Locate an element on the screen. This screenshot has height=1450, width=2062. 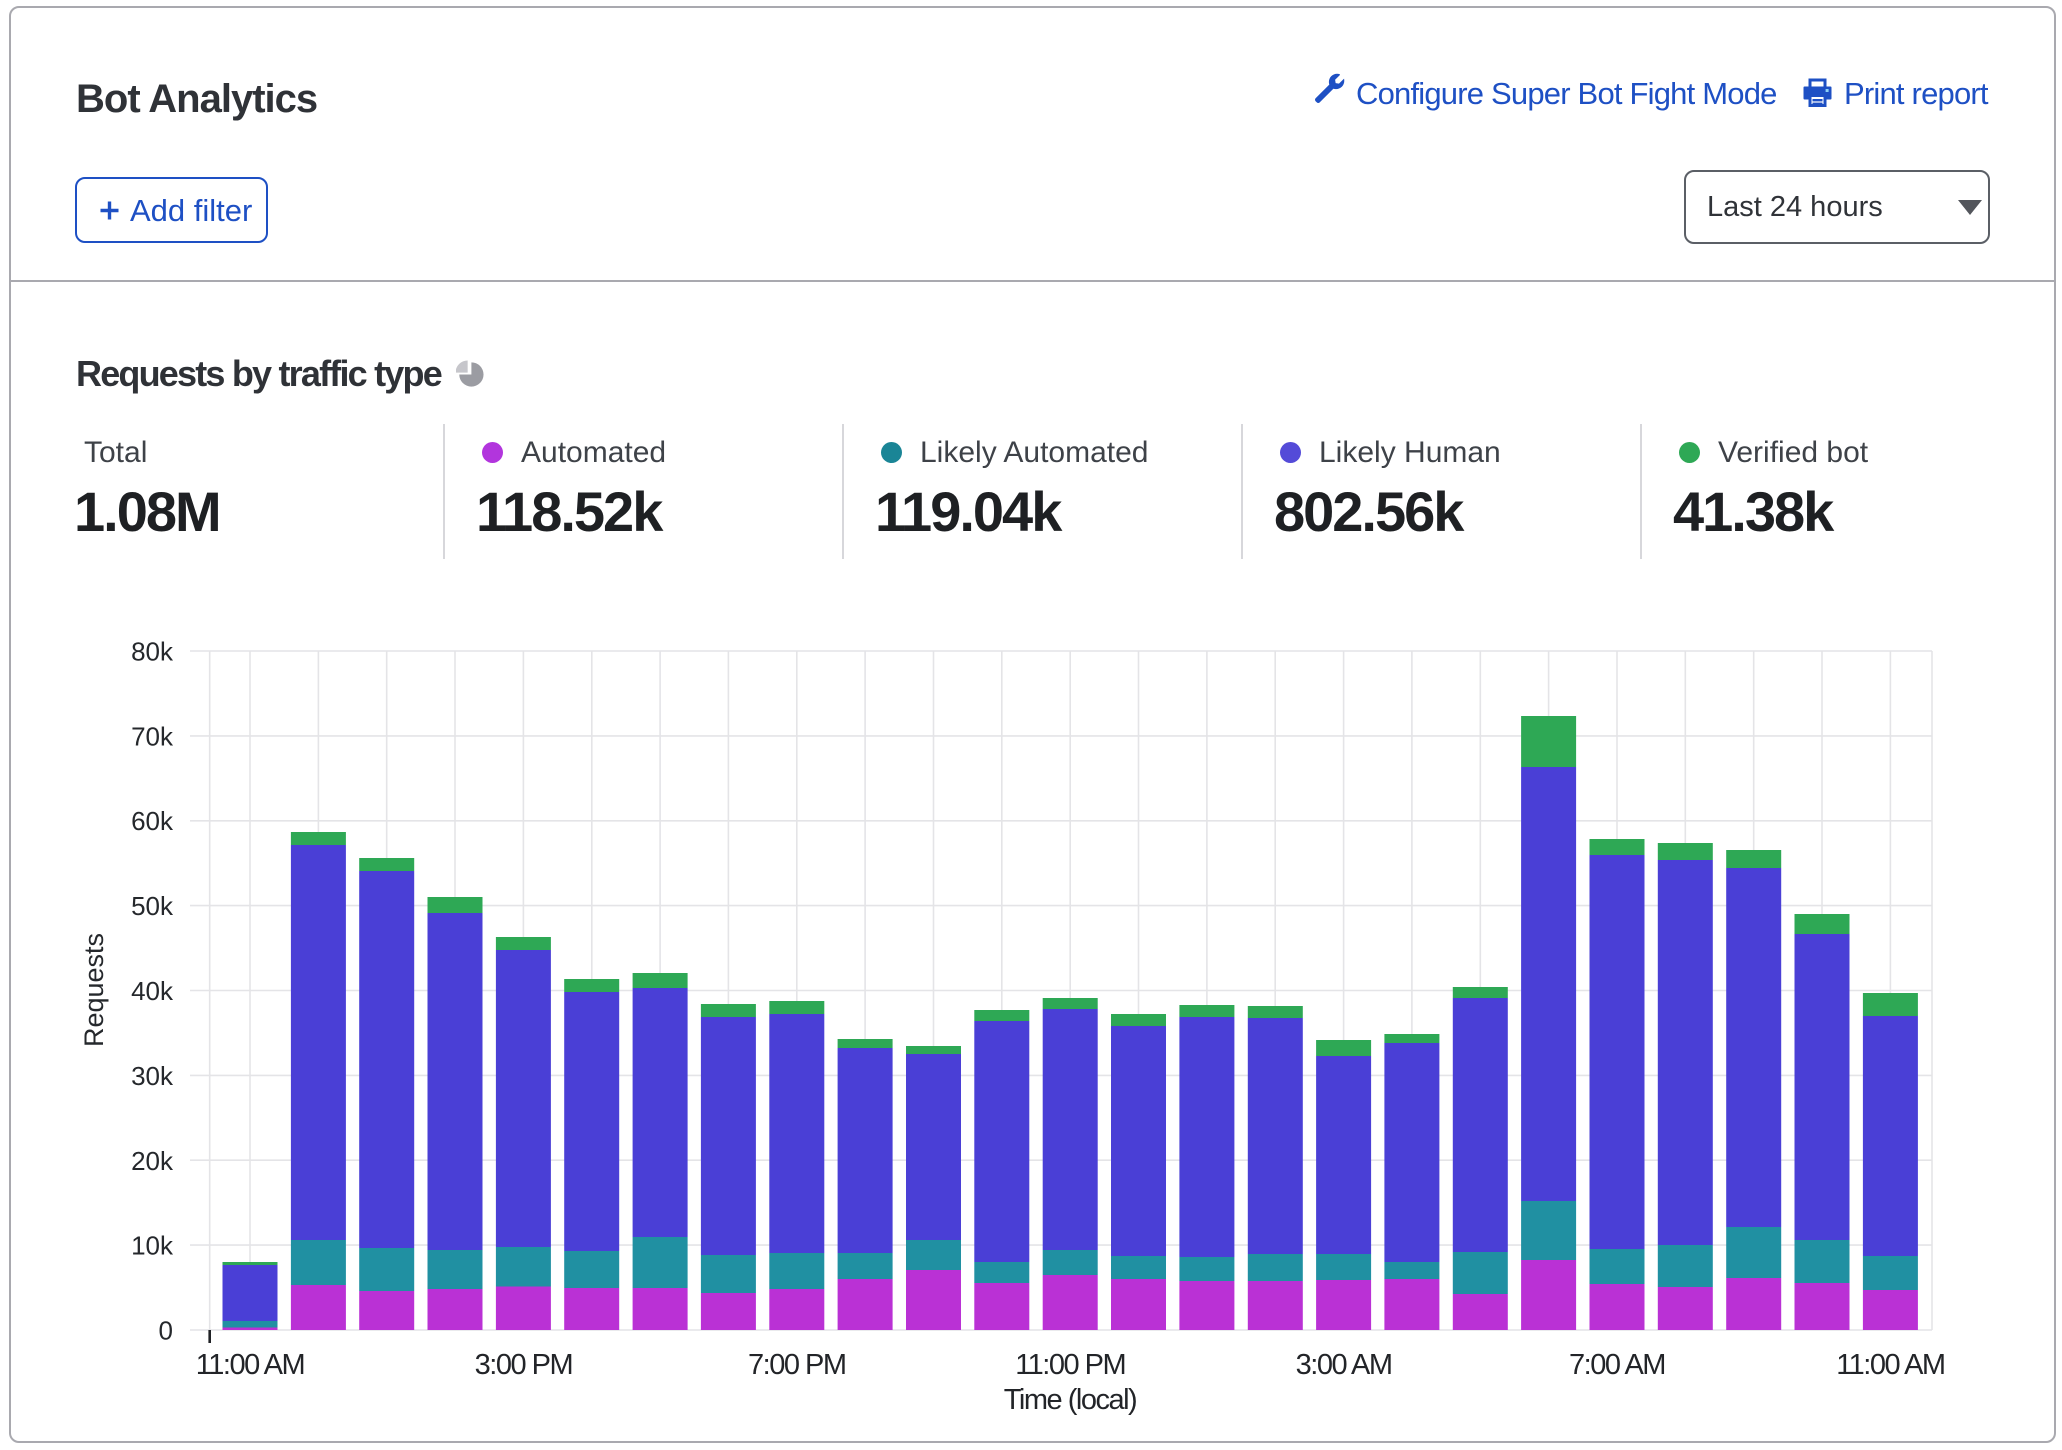
svg-text: 11:00 PM is located at coordinates (1070, 1365).